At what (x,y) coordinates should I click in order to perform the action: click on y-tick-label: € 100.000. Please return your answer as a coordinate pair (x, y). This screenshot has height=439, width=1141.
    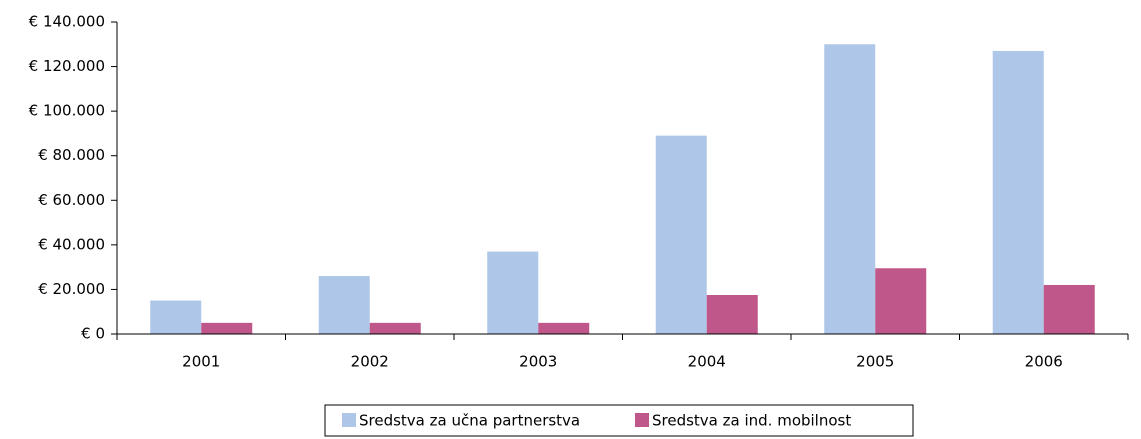
    Looking at the image, I should click on (67, 111).